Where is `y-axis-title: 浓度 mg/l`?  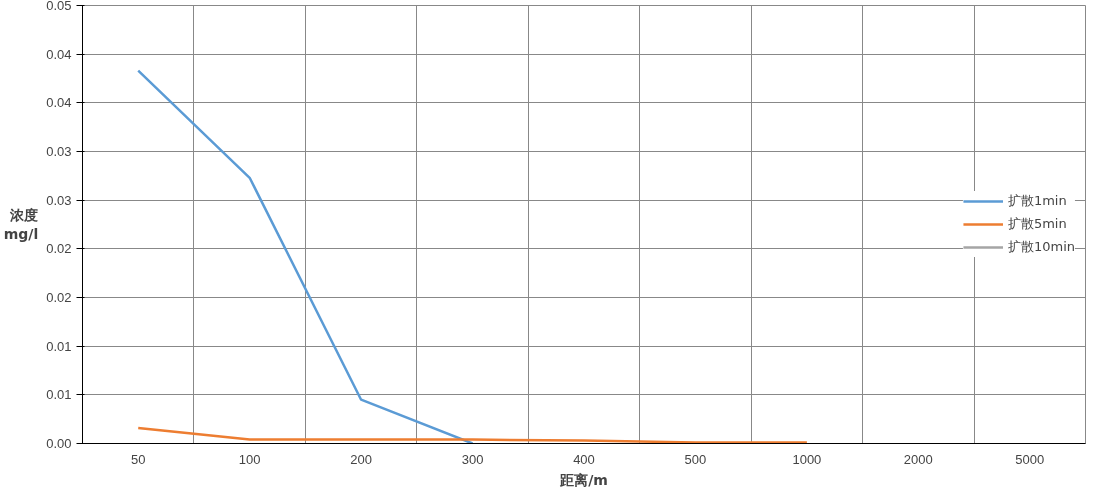 y-axis-title: 浓度 mg/l is located at coordinates (21, 224).